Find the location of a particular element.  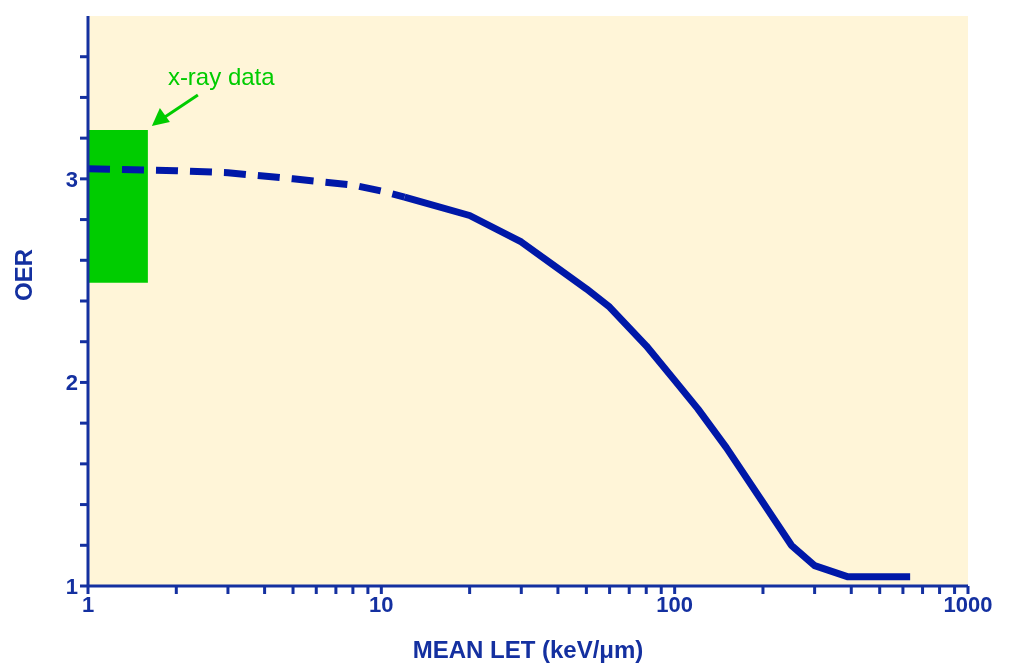

x-tick-label: 1000 is located at coordinates (968, 604).